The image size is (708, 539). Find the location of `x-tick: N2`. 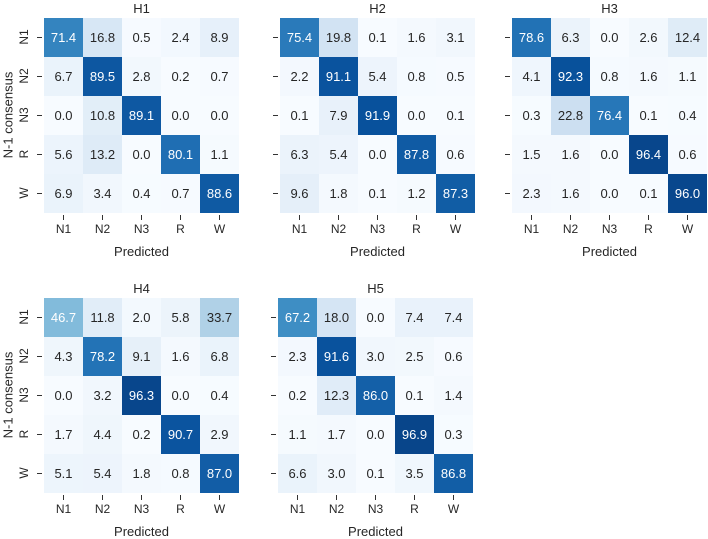

x-tick: N2 is located at coordinates (102, 504).